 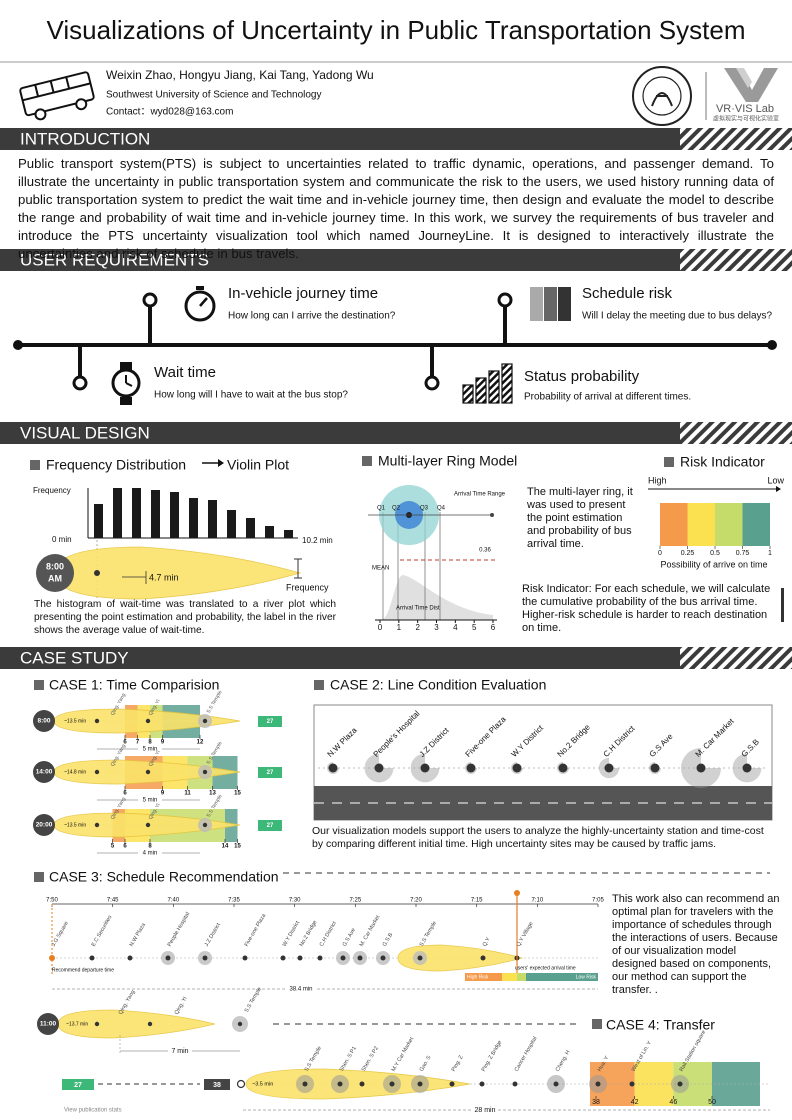 I want to click on risk-low: Low, so click(x=775, y=480).